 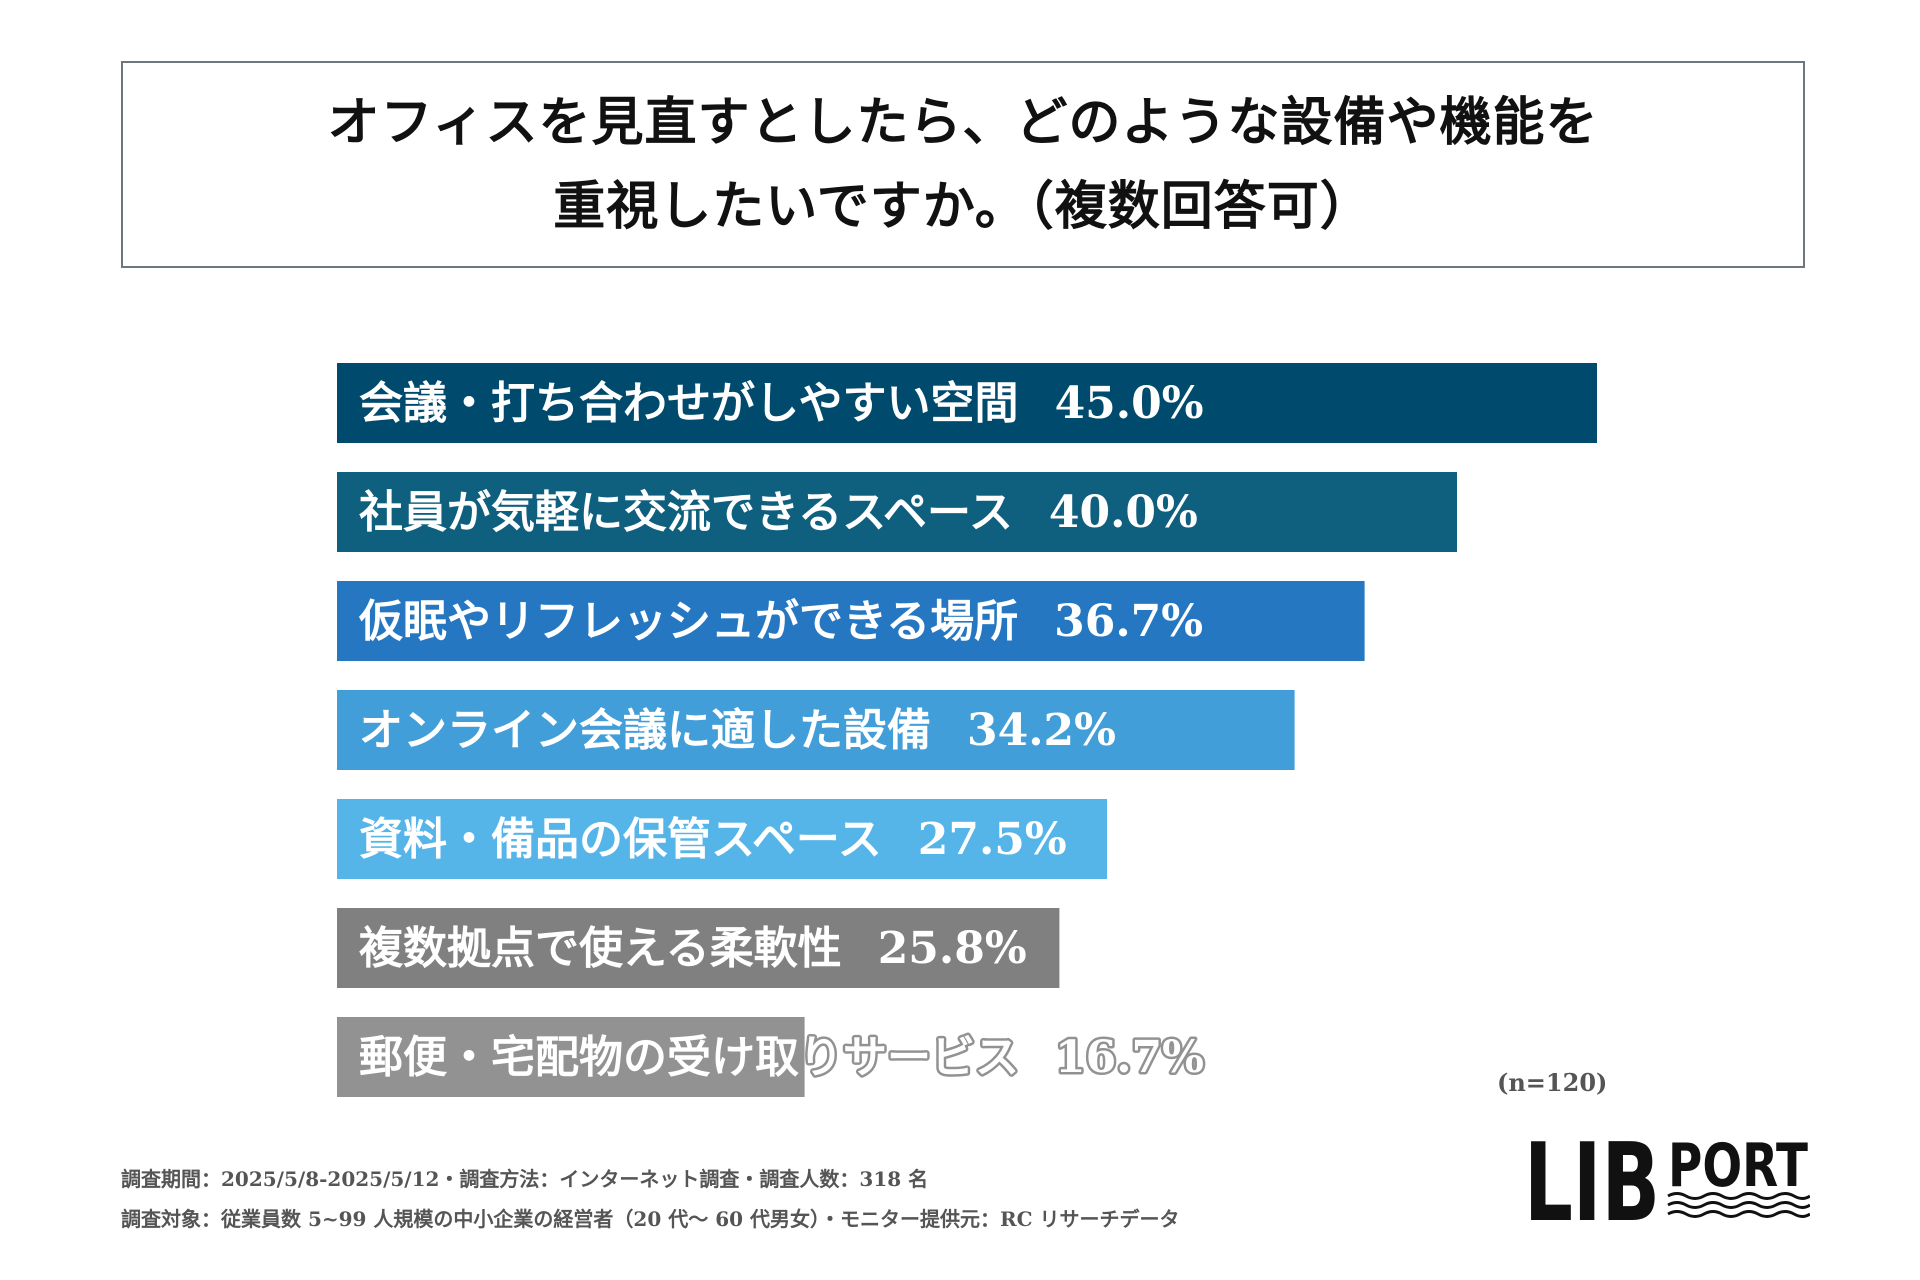 I want to click on category-label-4: オンライン会議に適した設備, so click(x=645, y=730).